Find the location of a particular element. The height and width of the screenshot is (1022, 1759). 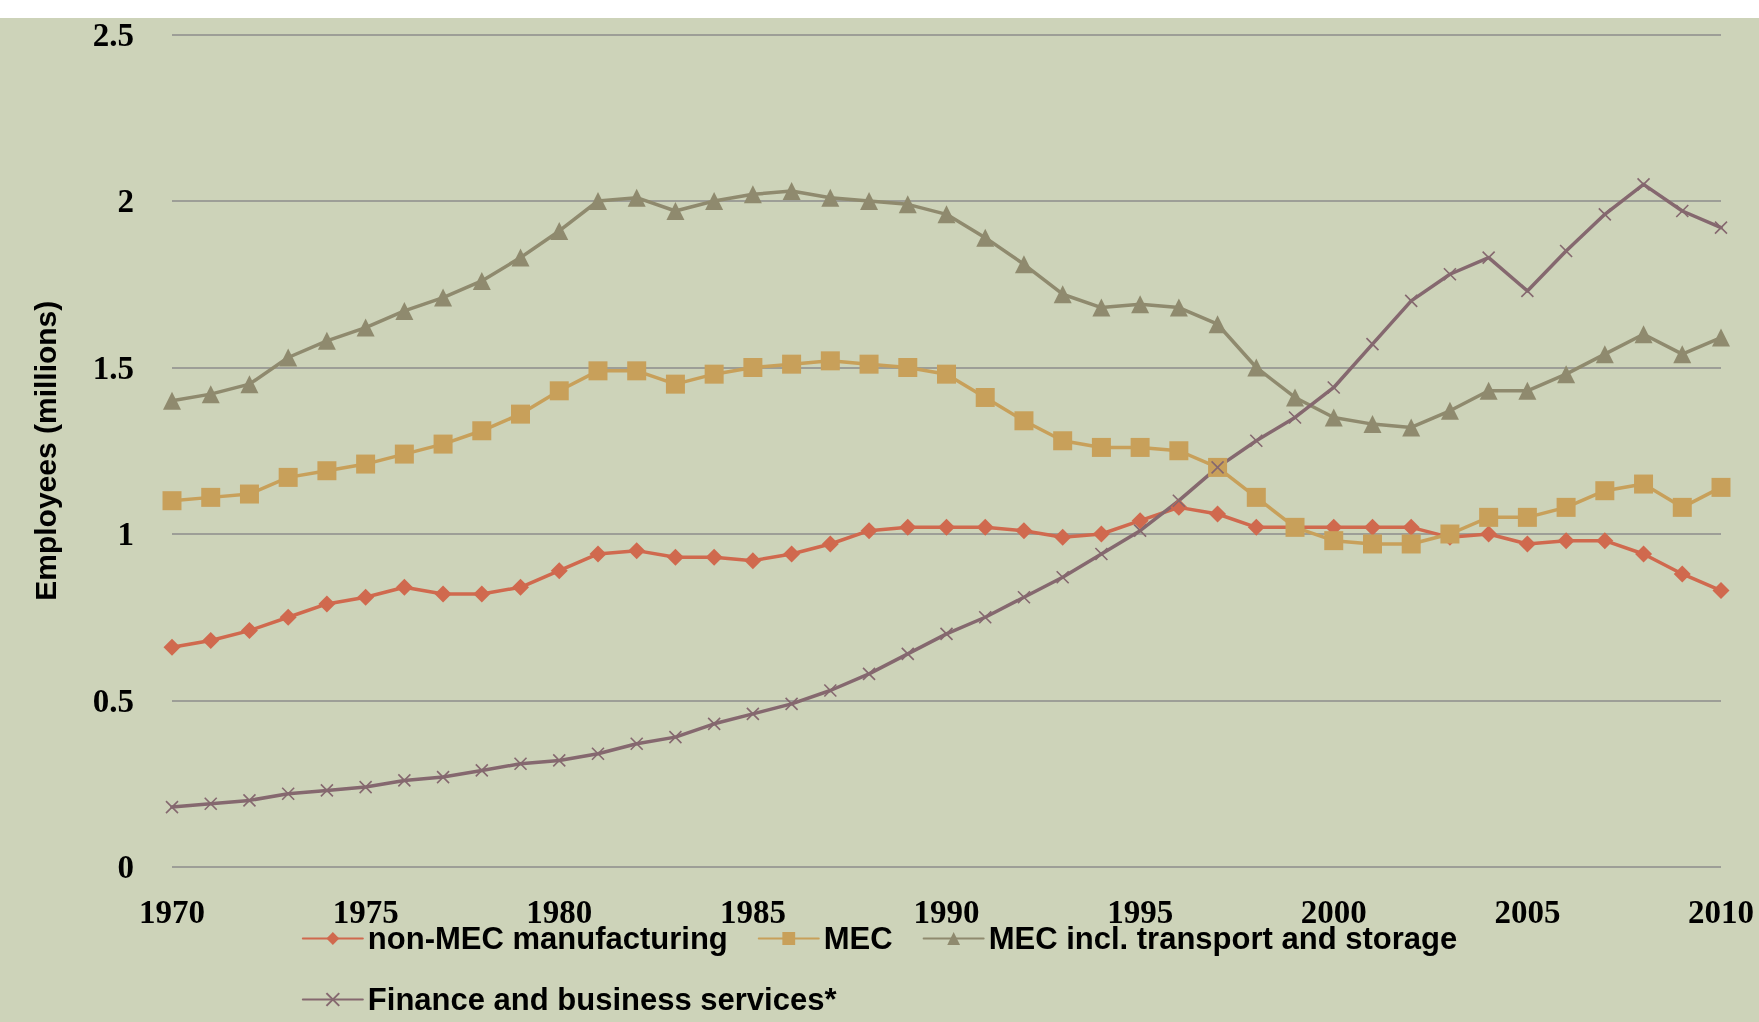

x-tick-label: 2005 is located at coordinates (1527, 911).